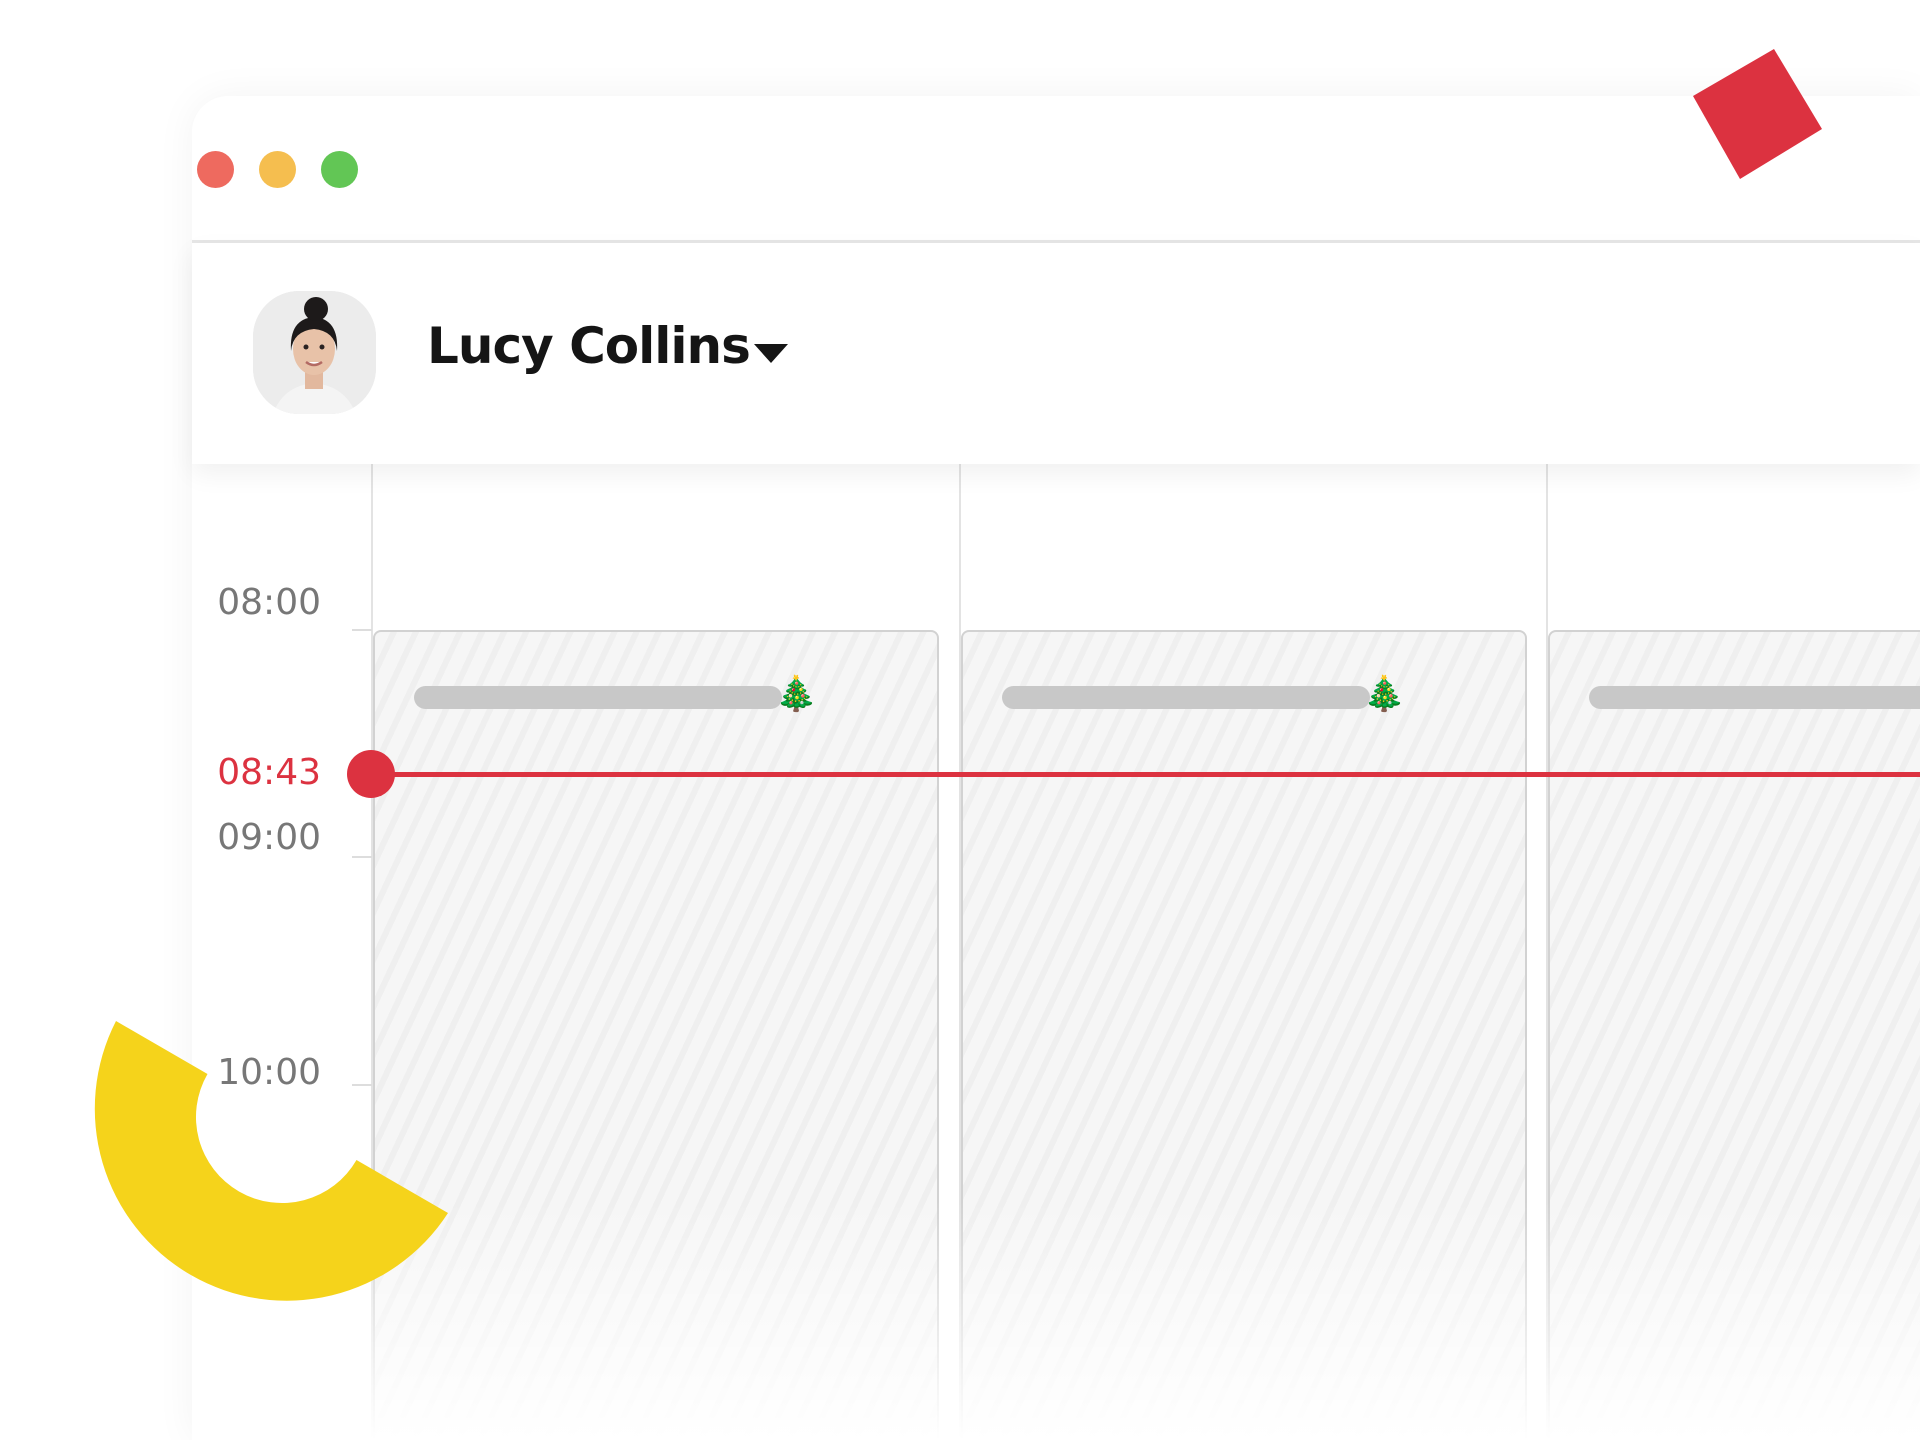 Image resolution: width=1920 pixels, height=1440 pixels. What do you see at coordinates (277, 169) in the screenshot?
I see `minimize-button` at bounding box center [277, 169].